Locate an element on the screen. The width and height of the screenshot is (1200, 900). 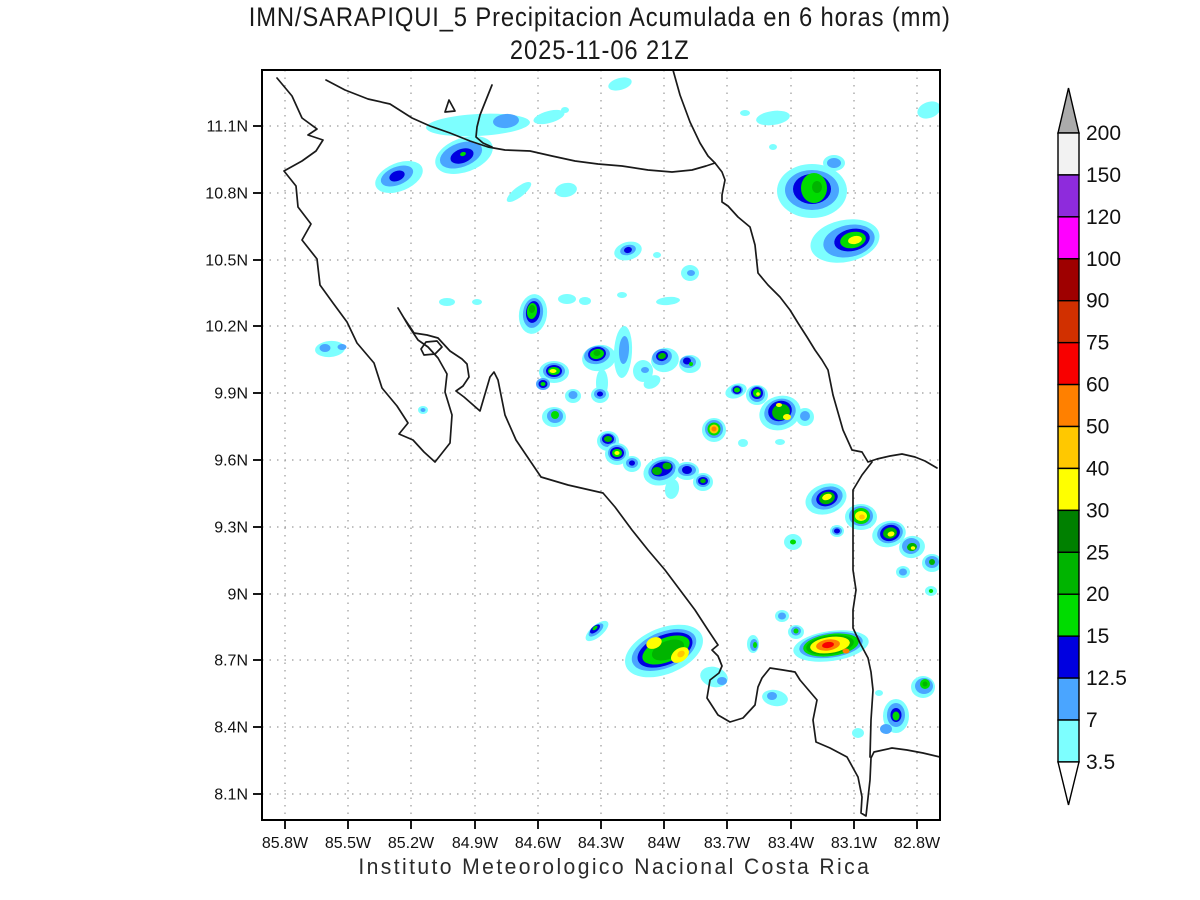
x-tick-label: 82.8W is located at coordinates (917, 843).